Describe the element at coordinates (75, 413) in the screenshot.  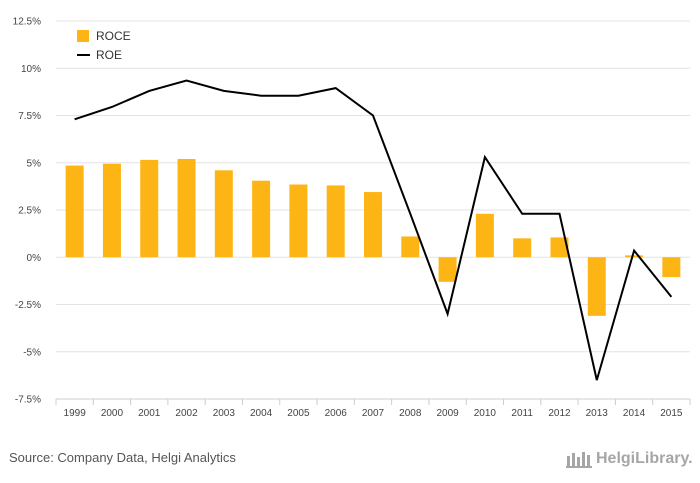
I see `x-tick-label: 1999` at that location.